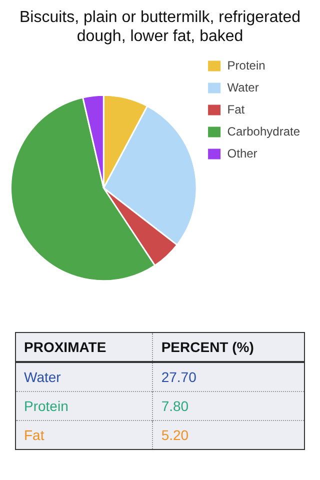 This screenshot has width=320, height=480. I want to click on text: PROXIMATE, so click(65, 347).